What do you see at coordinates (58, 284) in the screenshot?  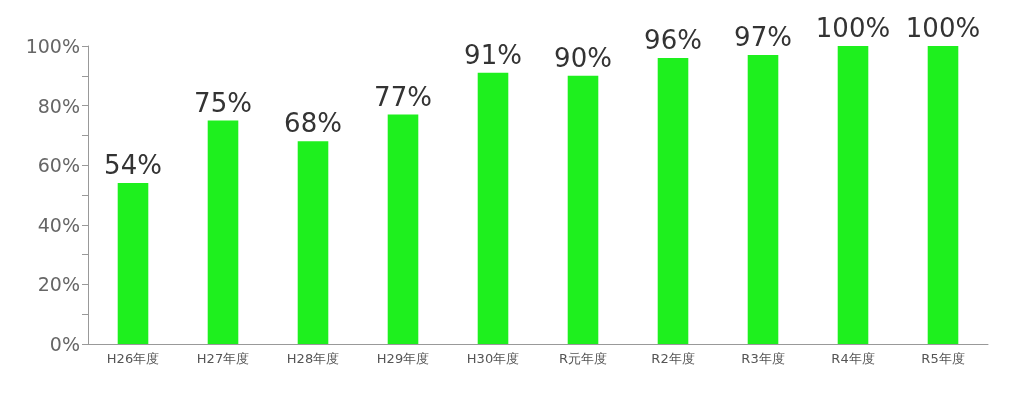 I see `y-tick-label: 20%` at bounding box center [58, 284].